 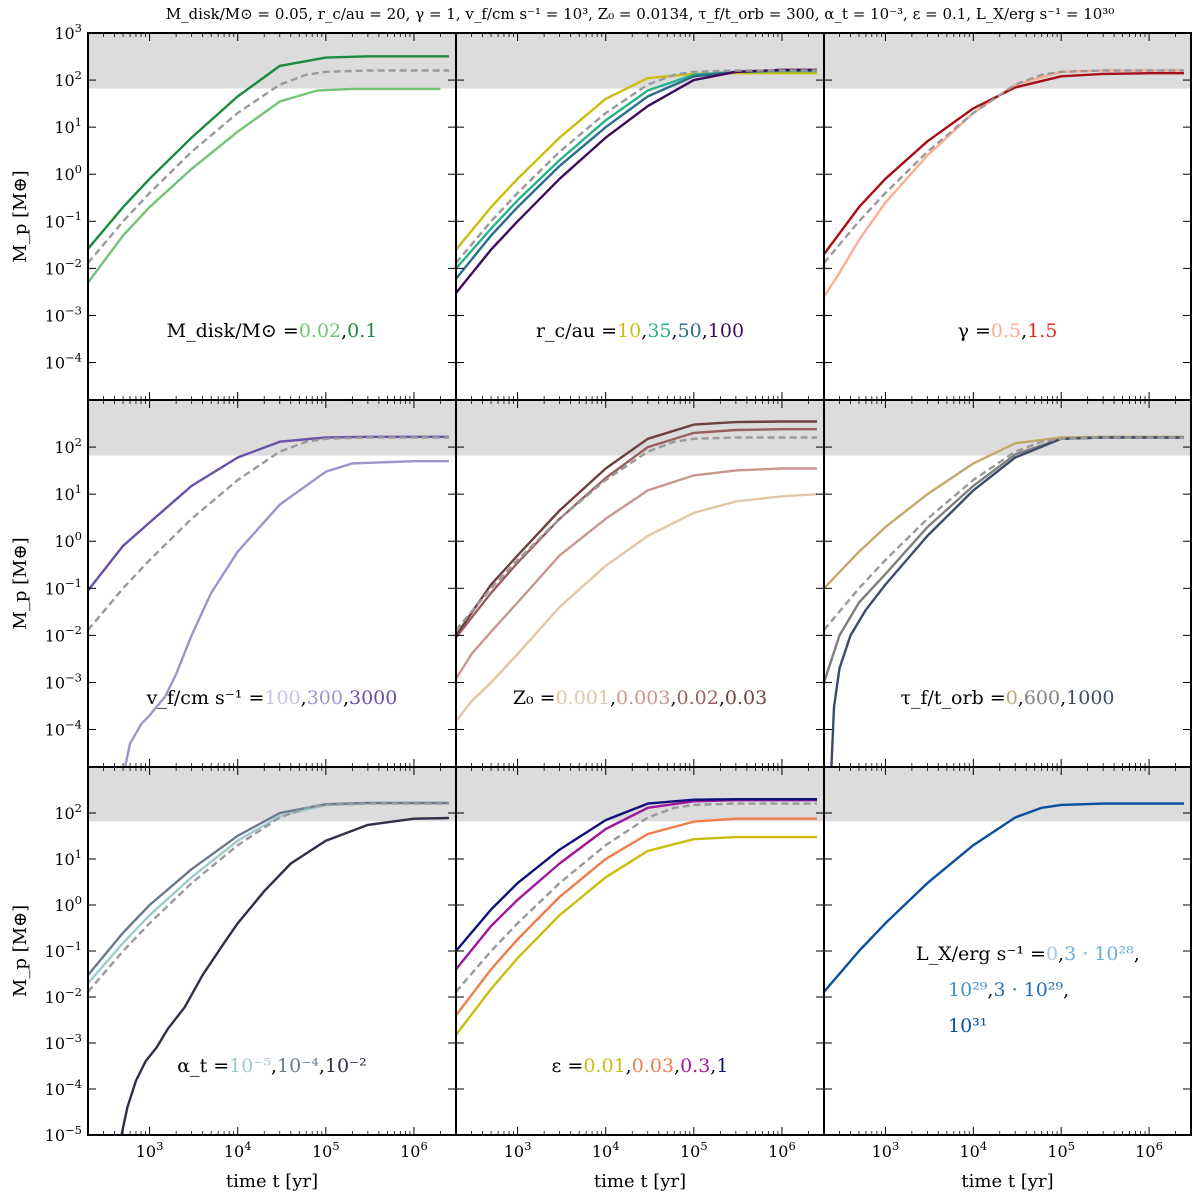 I want to click on panel-gamma: γ =0.5,1.5, so click(x=1007, y=216).